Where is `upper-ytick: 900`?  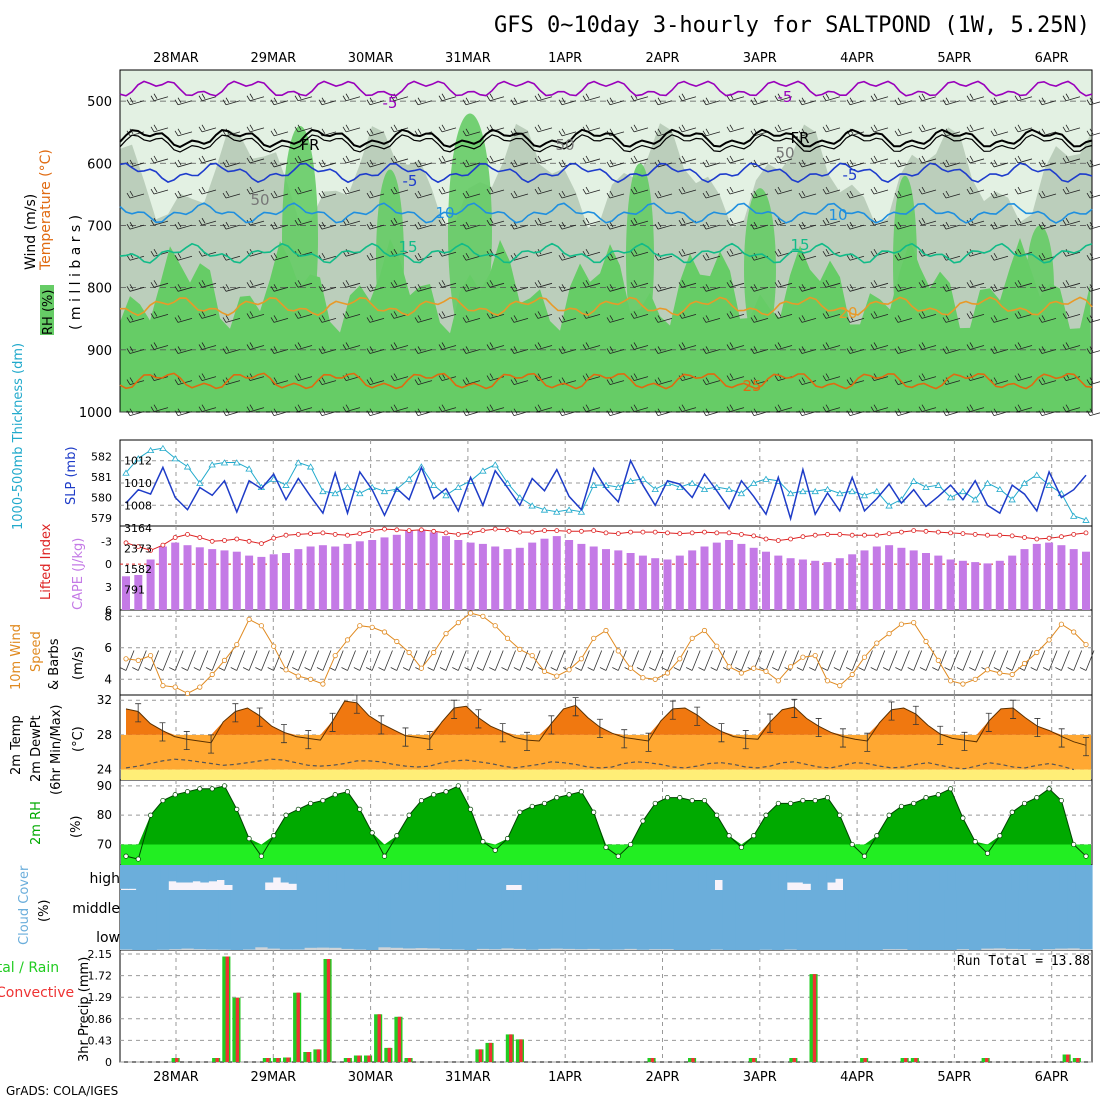 upper-ytick: 900 is located at coordinates (99, 351).